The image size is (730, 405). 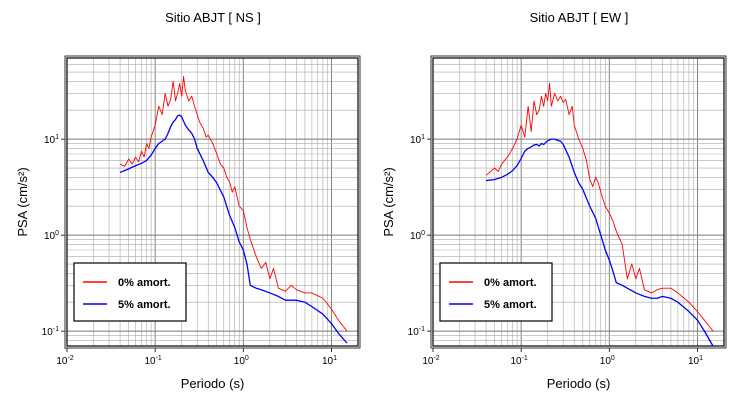 What do you see at coordinates (579, 17) in the screenshot?
I see `chart-title: Sitio ABJT [ EW ]` at bounding box center [579, 17].